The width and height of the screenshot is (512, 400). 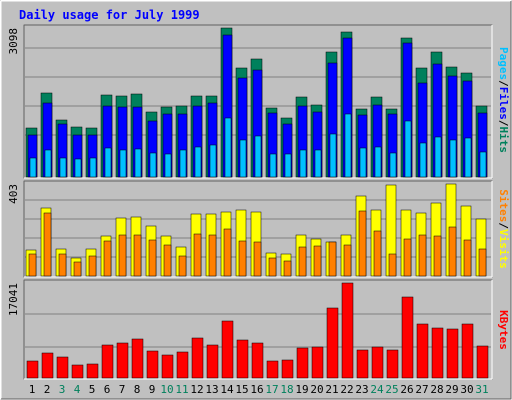 I want to click on legend-visits: Visits, so click(x=503, y=249).